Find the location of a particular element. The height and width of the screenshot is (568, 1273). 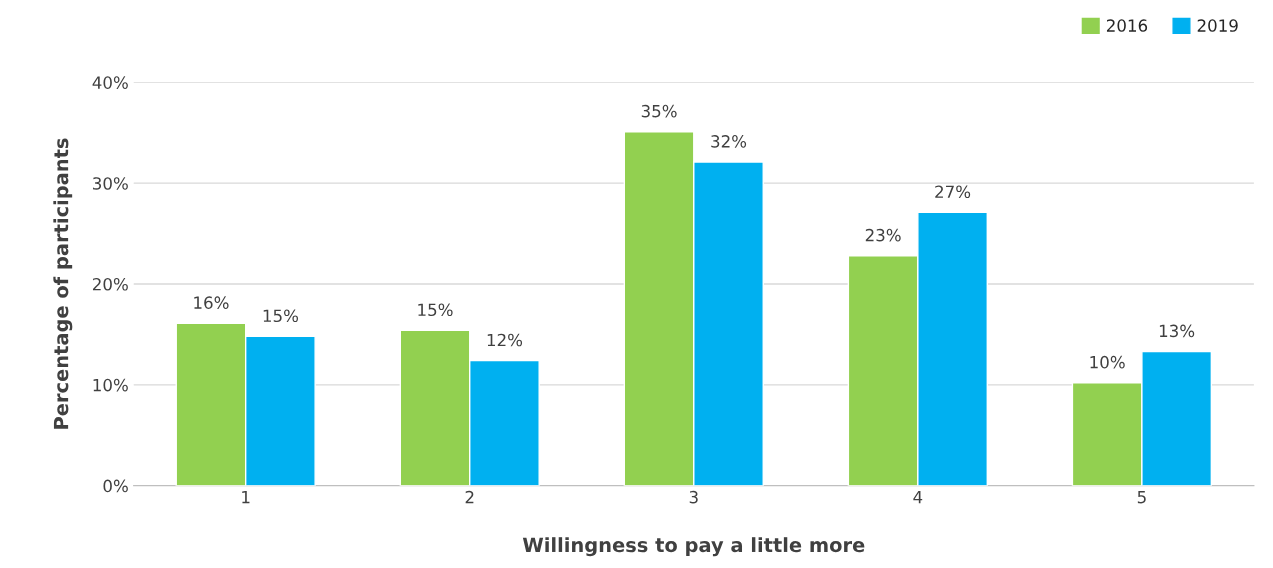

data-label: 23% is located at coordinates (883, 235).